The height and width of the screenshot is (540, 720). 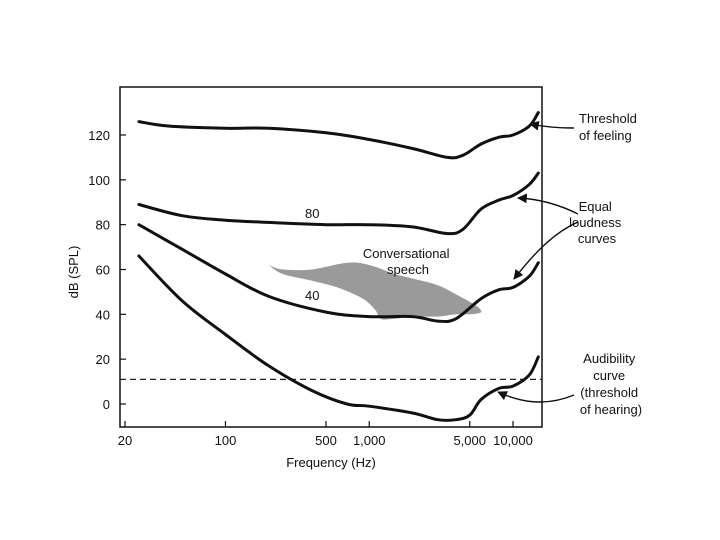 What do you see at coordinates (552, 125) in the screenshot?
I see `arrow-threshold-of-feeling` at bounding box center [552, 125].